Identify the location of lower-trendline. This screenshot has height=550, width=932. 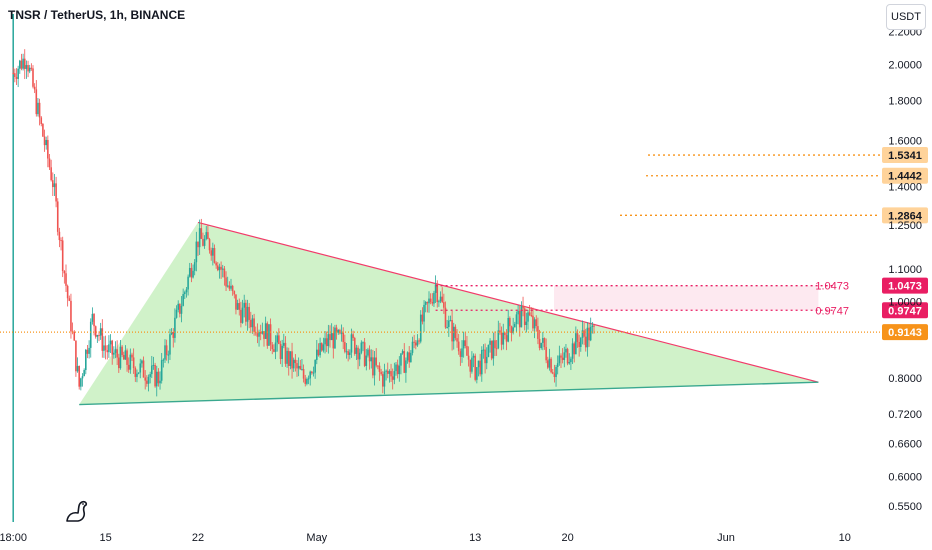
(449, 393).